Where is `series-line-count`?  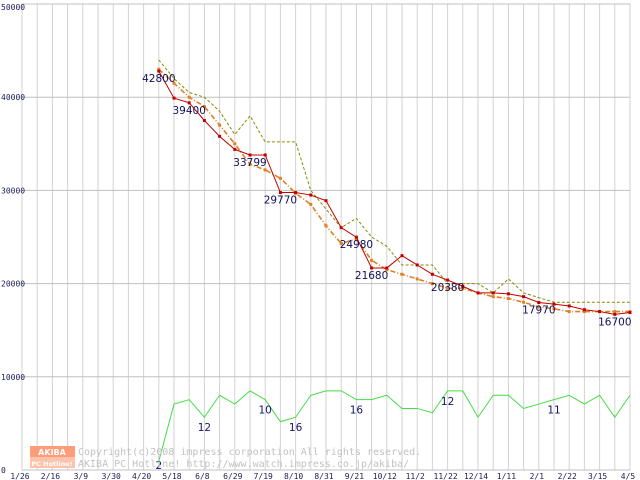
series-line-count is located at coordinates (394, 426).